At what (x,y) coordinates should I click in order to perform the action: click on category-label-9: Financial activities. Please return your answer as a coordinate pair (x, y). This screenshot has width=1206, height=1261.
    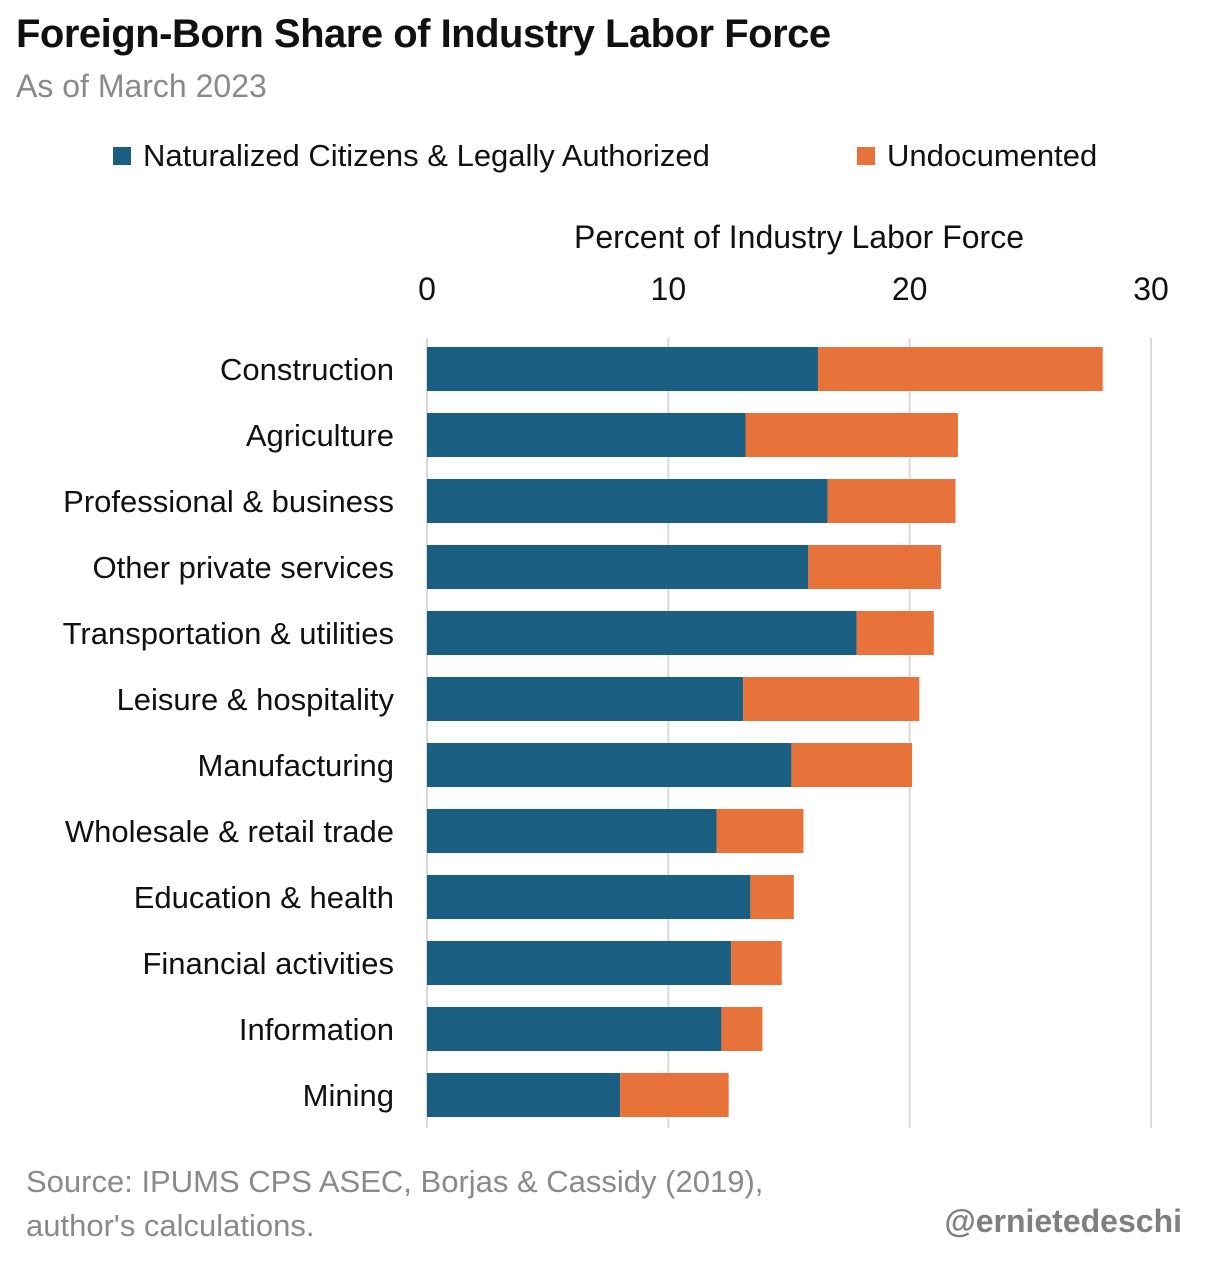
    Looking at the image, I should click on (268, 963).